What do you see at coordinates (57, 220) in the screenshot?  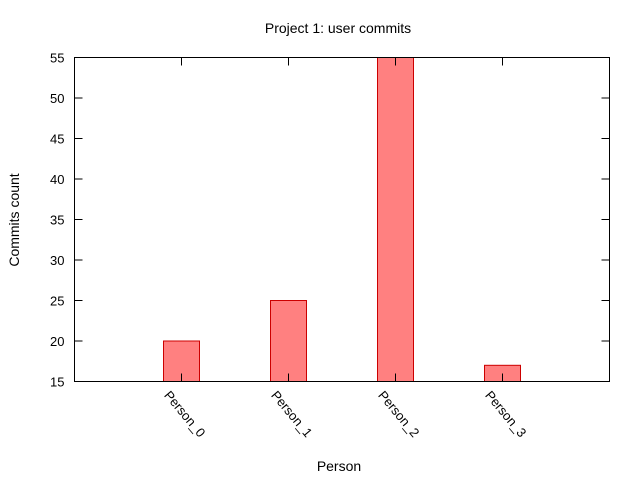 I see `y-tick-label: 35` at bounding box center [57, 220].